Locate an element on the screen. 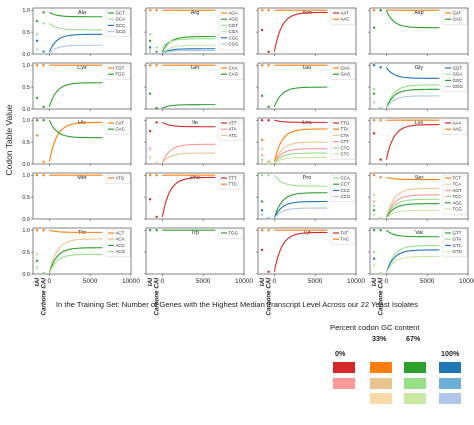  legend-codon-label: GCT is located at coordinates (121, 13).